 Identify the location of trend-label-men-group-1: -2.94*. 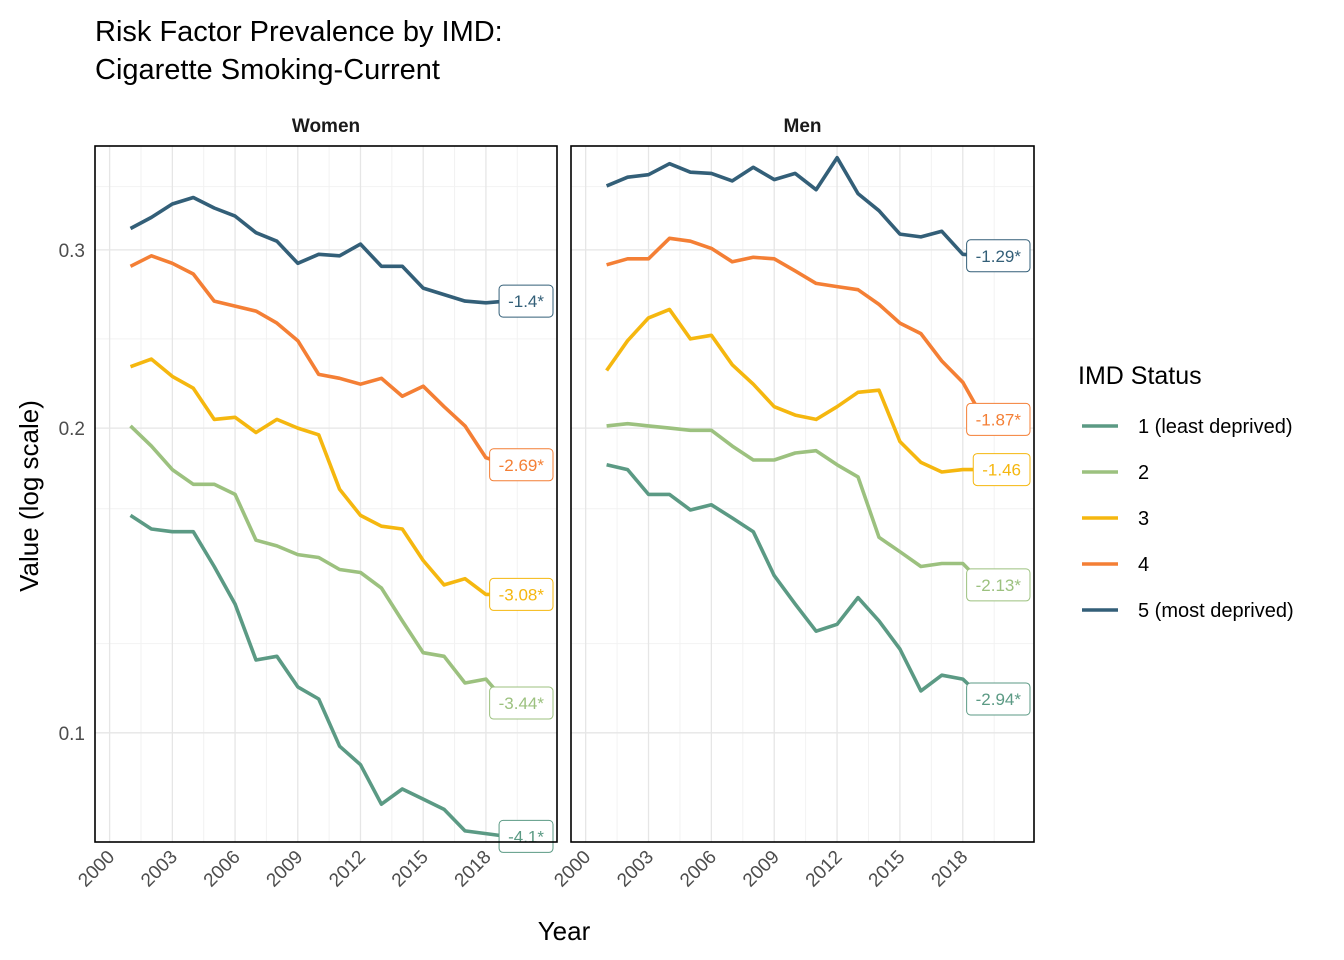
(998, 699).